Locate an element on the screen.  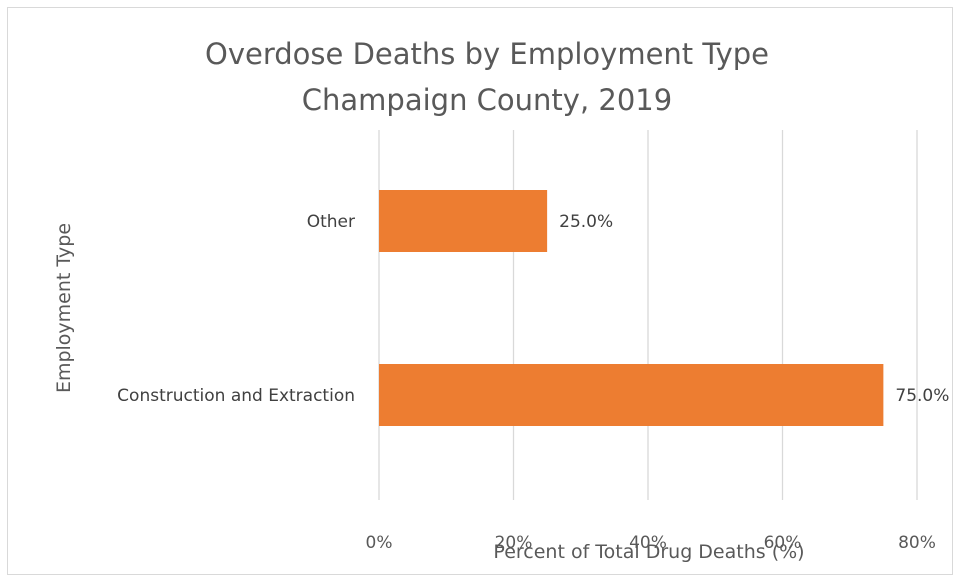
x-tick-label-20: 20% is located at coordinates (514, 543).